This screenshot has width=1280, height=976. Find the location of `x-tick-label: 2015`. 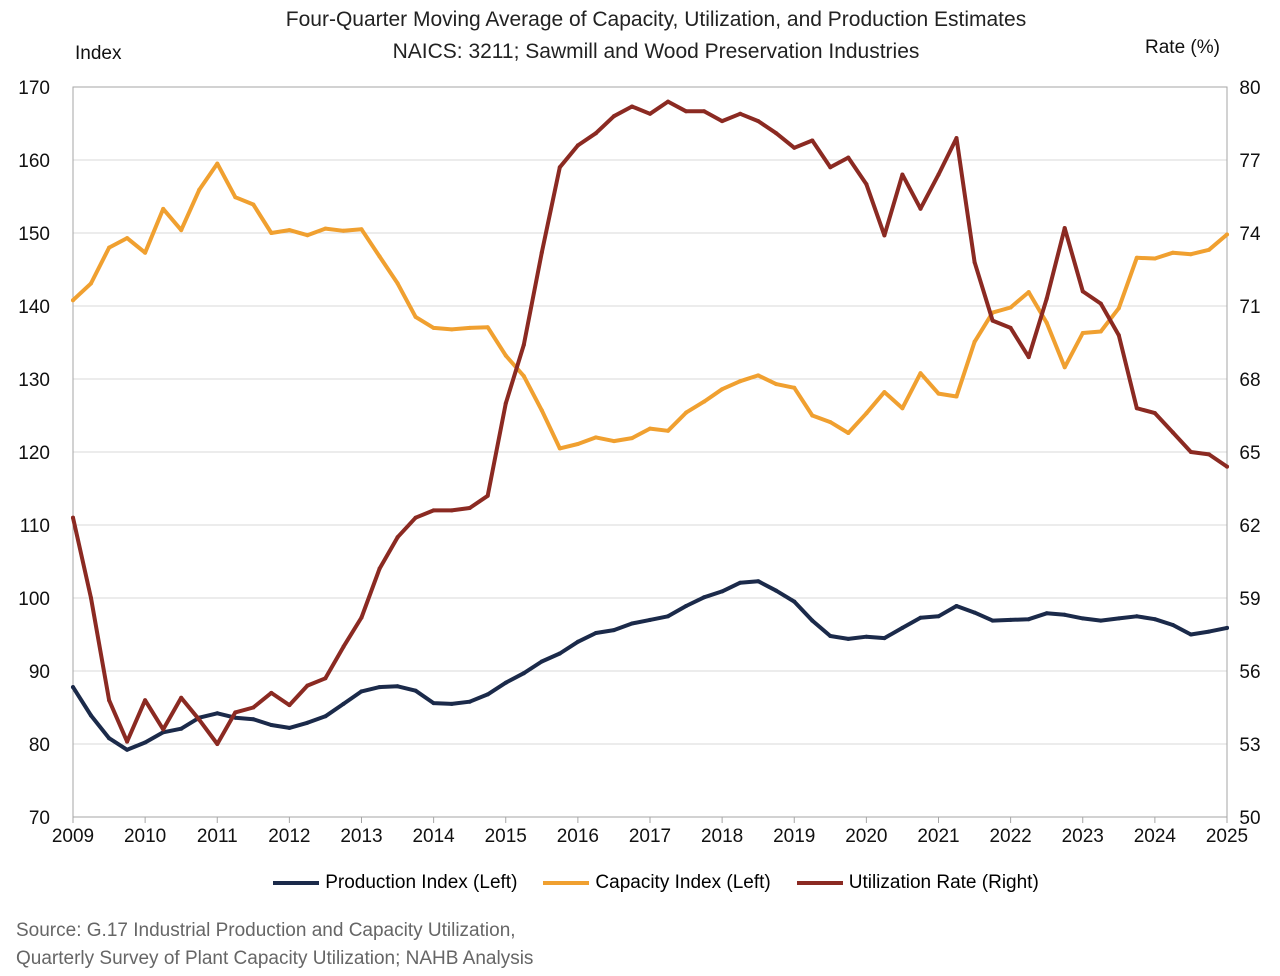

x-tick-label: 2015 is located at coordinates (506, 836).